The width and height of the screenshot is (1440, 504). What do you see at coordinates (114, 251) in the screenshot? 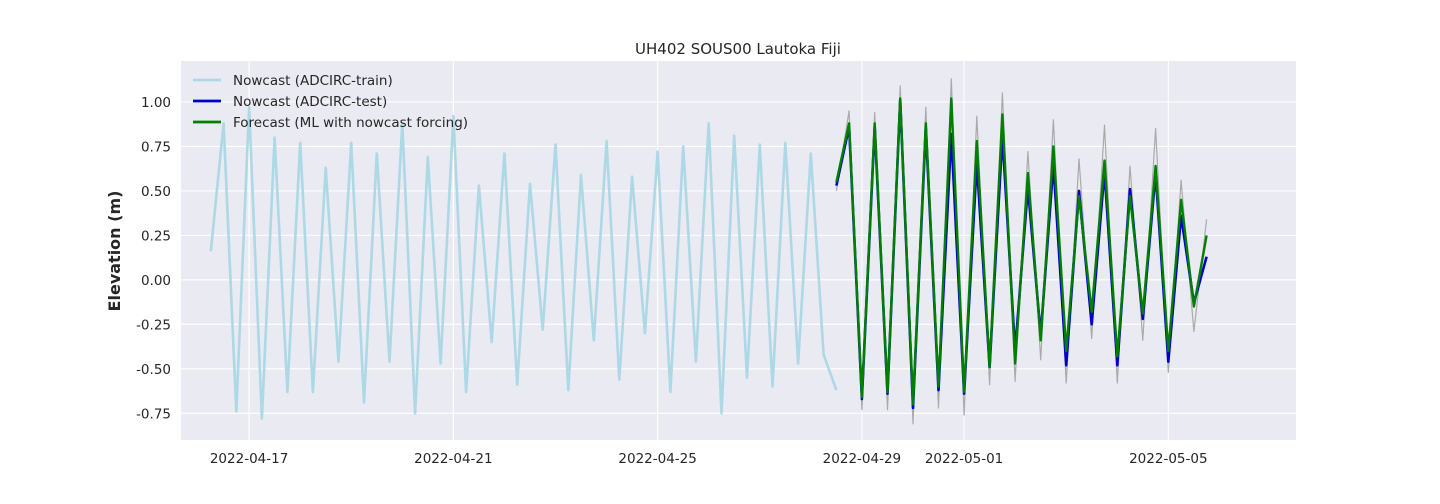
I see `y-axis-label: Elevation (m)` at bounding box center [114, 251].